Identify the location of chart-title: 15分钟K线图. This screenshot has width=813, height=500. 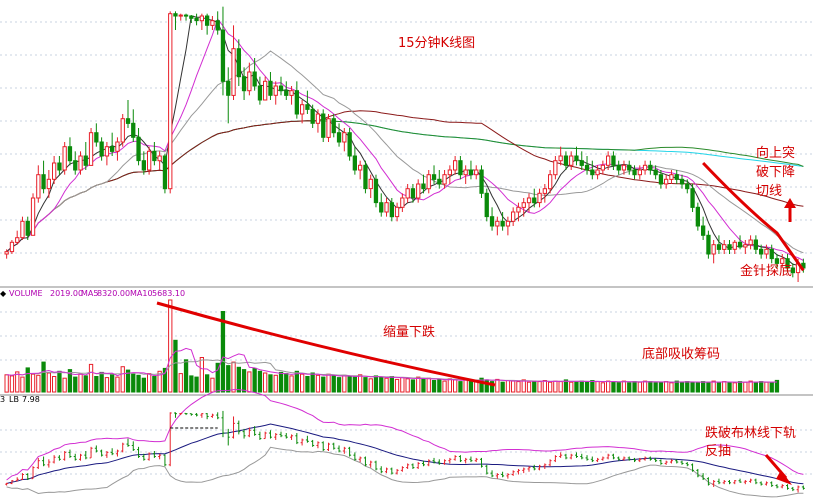
(436, 43).